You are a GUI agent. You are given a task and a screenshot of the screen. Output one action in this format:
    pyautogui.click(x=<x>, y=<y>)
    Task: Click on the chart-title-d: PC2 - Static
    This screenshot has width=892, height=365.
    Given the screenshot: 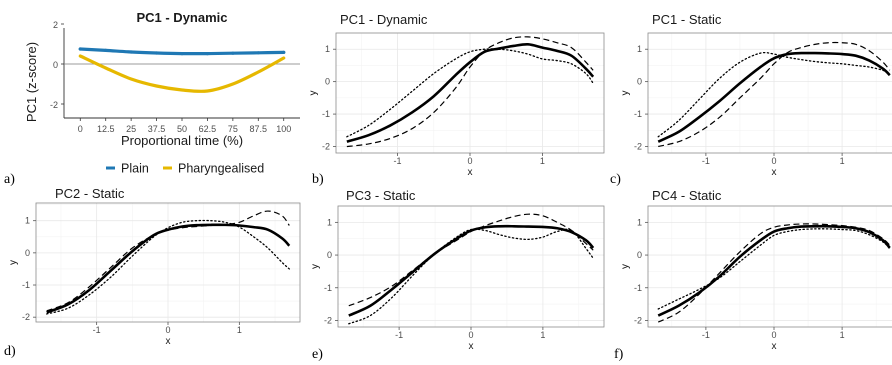 What is the action you would take?
    pyautogui.click(x=90, y=193)
    